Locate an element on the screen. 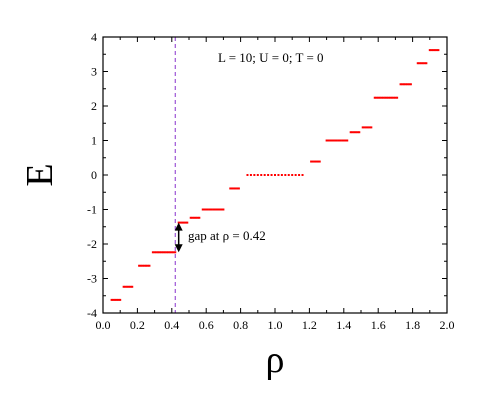 The height and width of the screenshot is (405, 485). x-tick-label: 0.0 is located at coordinates (103, 325).